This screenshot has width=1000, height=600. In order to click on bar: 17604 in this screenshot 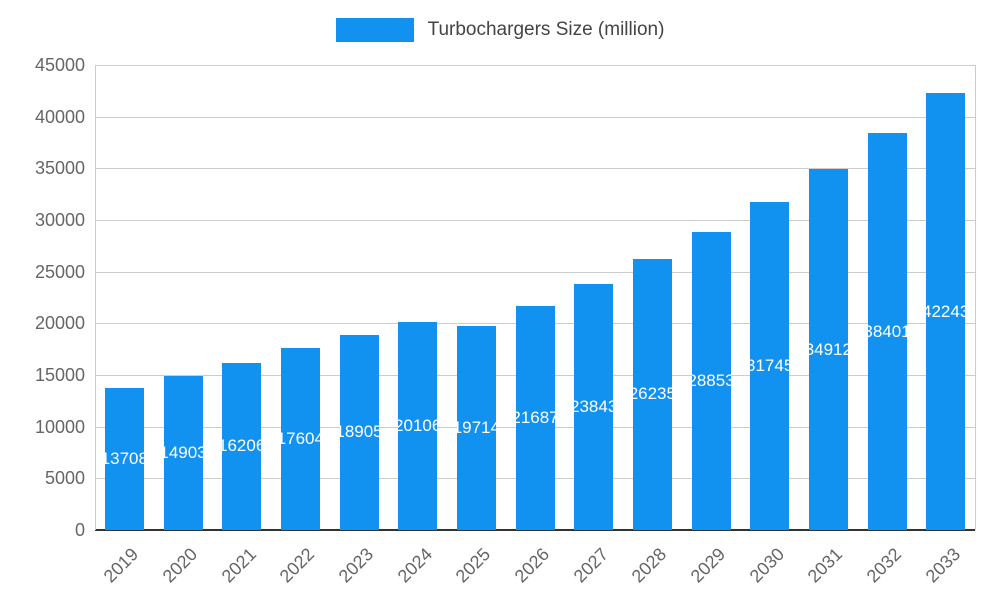, I will do `click(300, 439)`.